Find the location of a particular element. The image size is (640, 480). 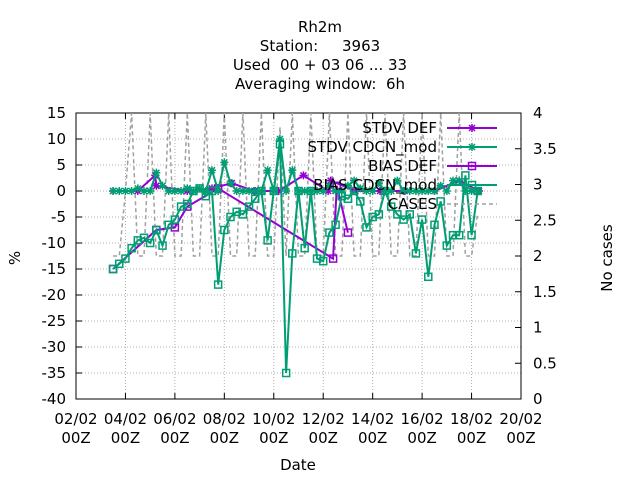

x-tick-label: 14/02 is located at coordinates (372, 419).